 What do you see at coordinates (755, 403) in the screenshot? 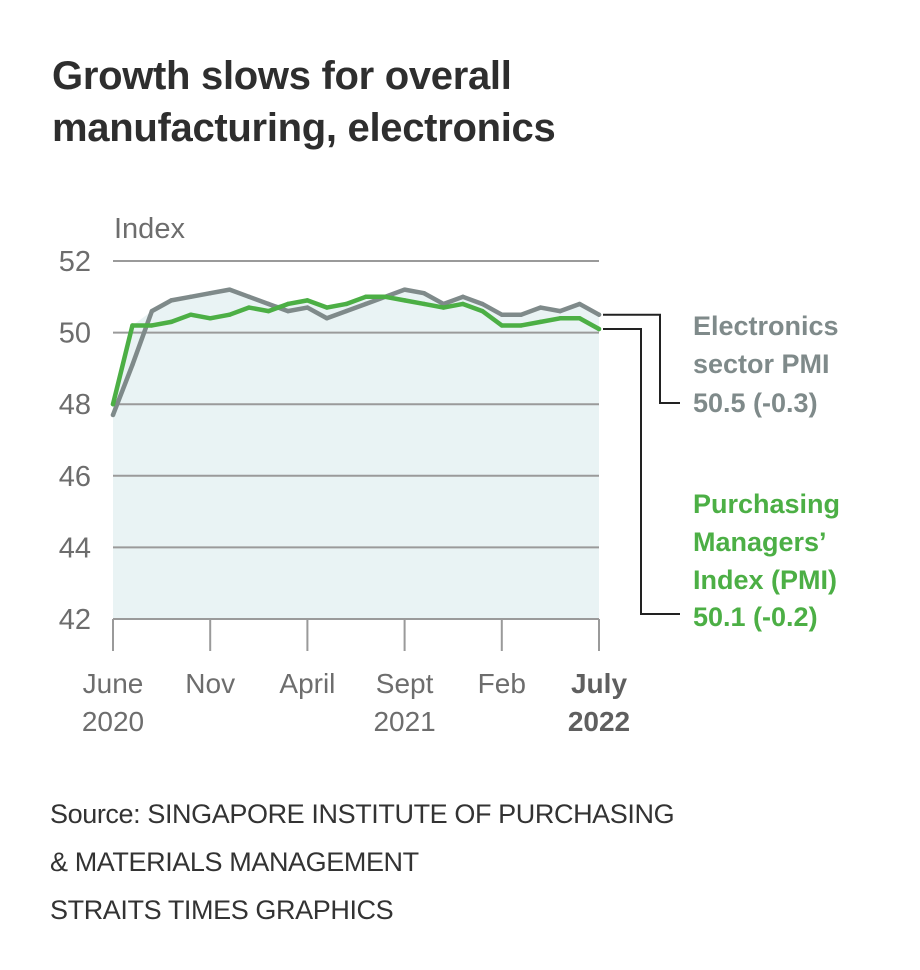
I see `electronics-label-line: 50.5 (-0.3)` at bounding box center [755, 403].